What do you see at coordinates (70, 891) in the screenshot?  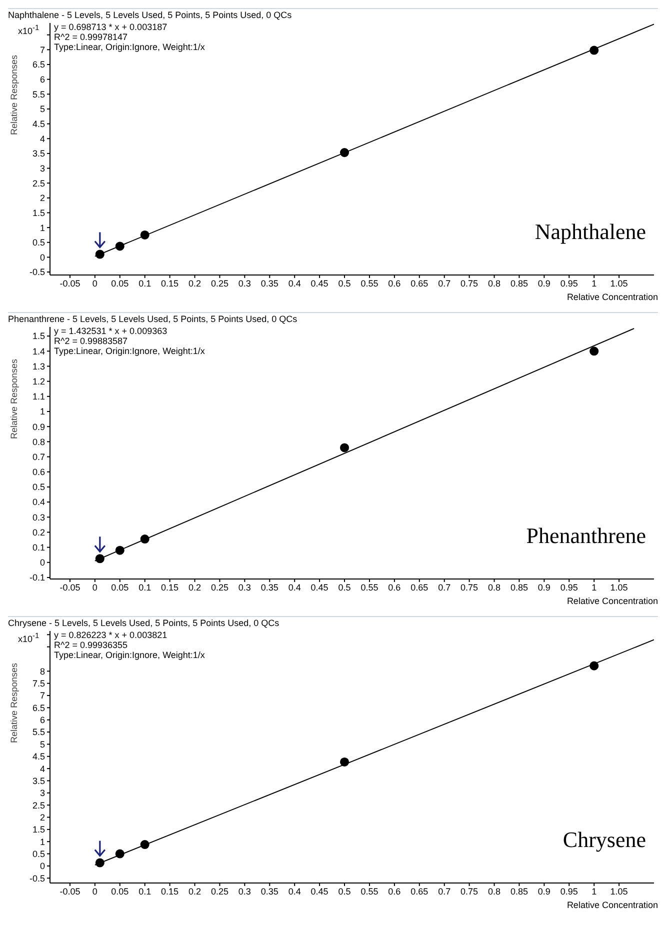 I see `x-tick-label: -0.05` at bounding box center [70, 891].